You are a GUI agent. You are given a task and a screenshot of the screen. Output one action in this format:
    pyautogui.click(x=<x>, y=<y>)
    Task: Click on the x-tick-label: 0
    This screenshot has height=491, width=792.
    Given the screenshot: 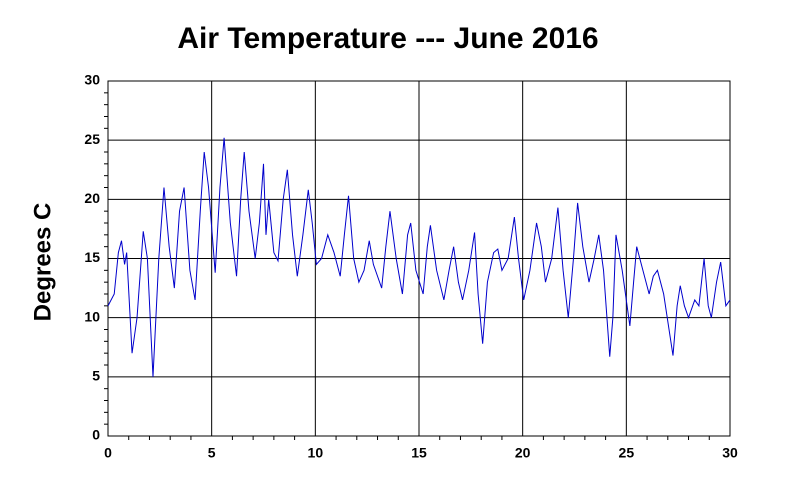 What is the action you would take?
    pyautogui.click(x=108, y=453)
    